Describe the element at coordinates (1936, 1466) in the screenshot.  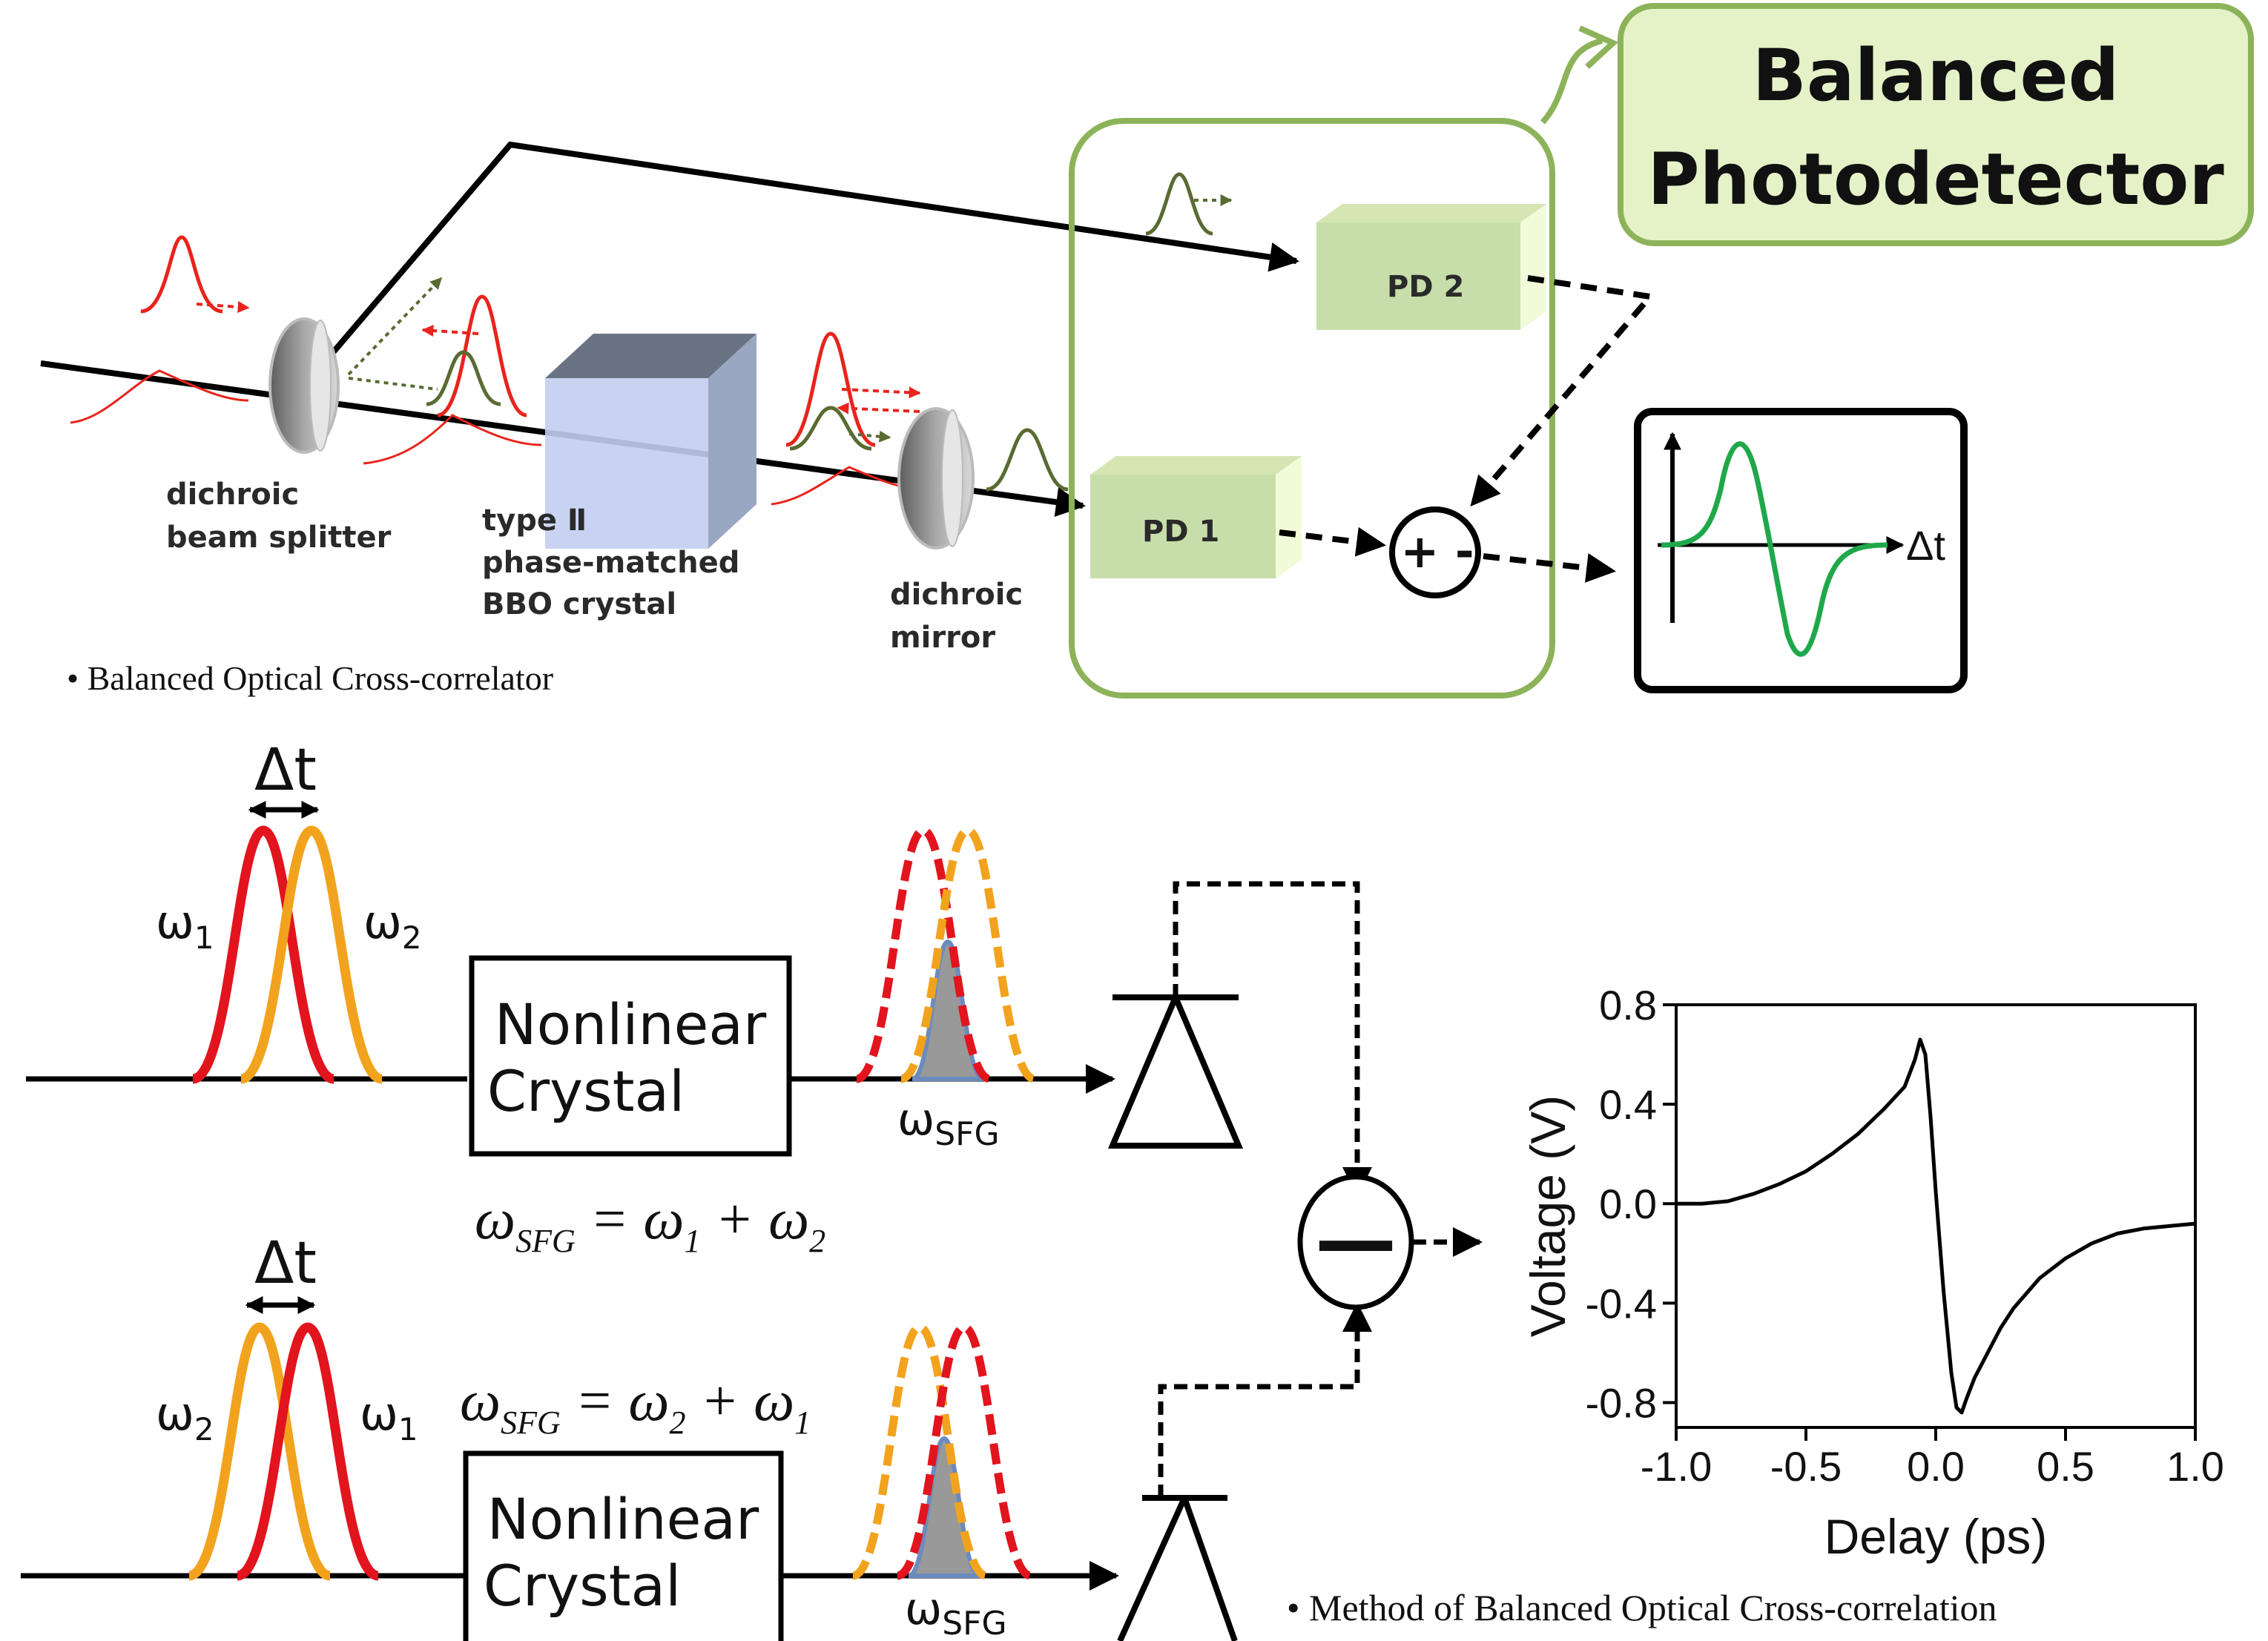
I see `x-tick-label: 0.0` at that location.